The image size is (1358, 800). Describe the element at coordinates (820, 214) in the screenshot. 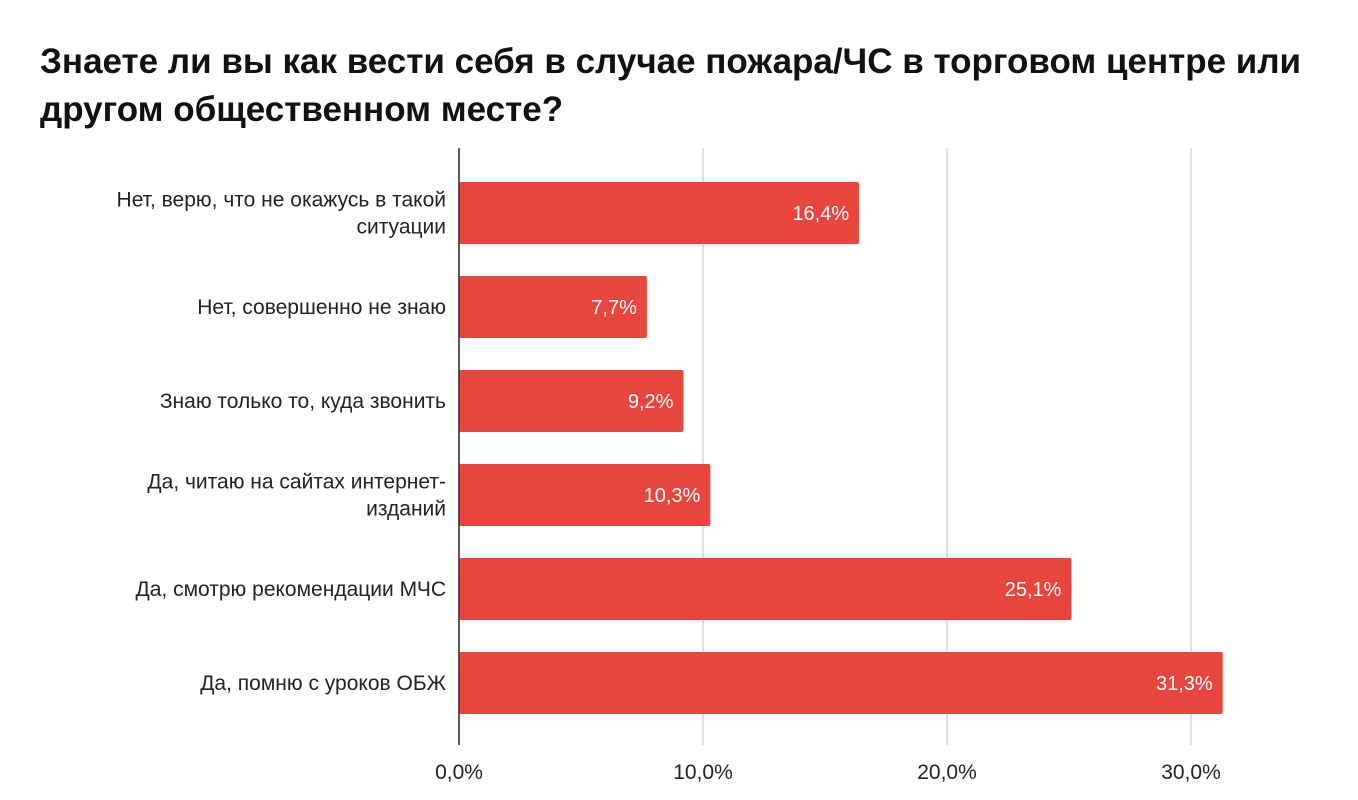

I see `data-label: 16,4%` at that location.